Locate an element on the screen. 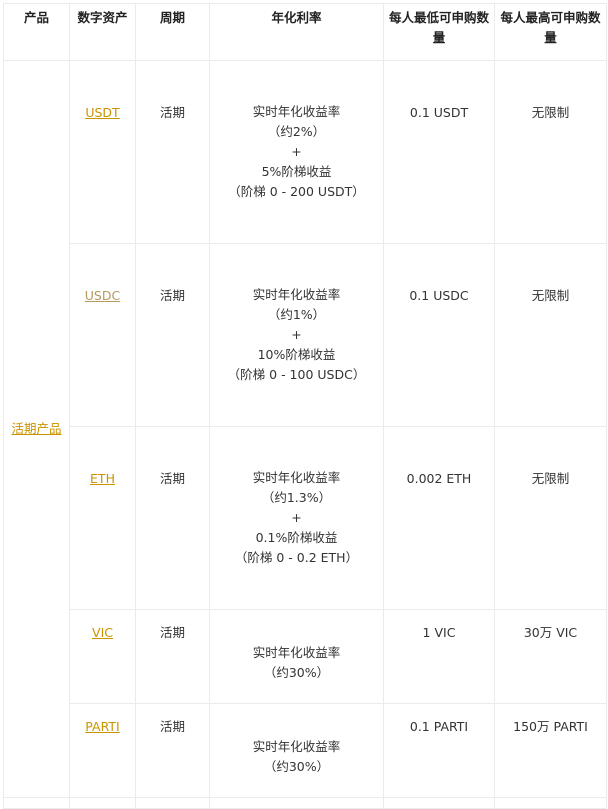 The height and width of the screenshot is (809, 608). header-period: 周期 is located at coordinates (172, 32).